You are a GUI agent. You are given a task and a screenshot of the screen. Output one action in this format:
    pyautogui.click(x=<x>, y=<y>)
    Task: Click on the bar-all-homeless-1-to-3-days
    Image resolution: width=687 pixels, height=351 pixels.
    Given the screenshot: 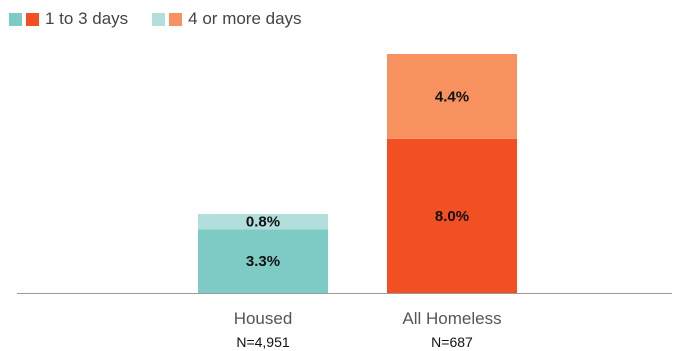 What is the action you would take?
    pyautogui.click(x=452, y=215)
    